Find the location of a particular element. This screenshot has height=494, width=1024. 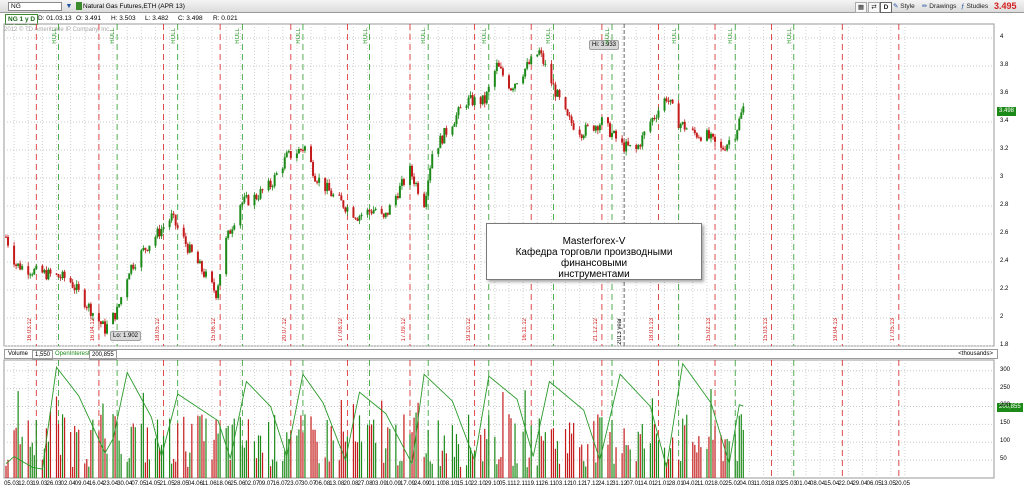

x-axis-date: 20.08 is located at coordinates (351, 484).